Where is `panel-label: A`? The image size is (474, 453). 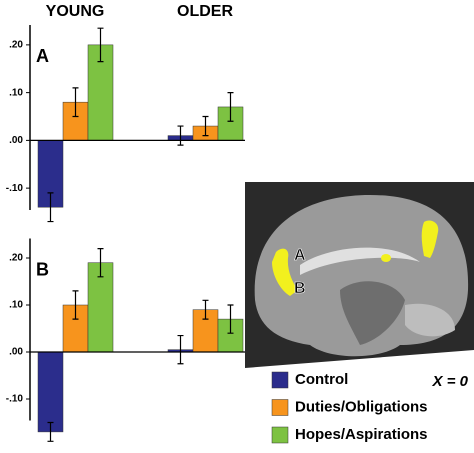 panel-label: A is located at coordinates (42, 56).